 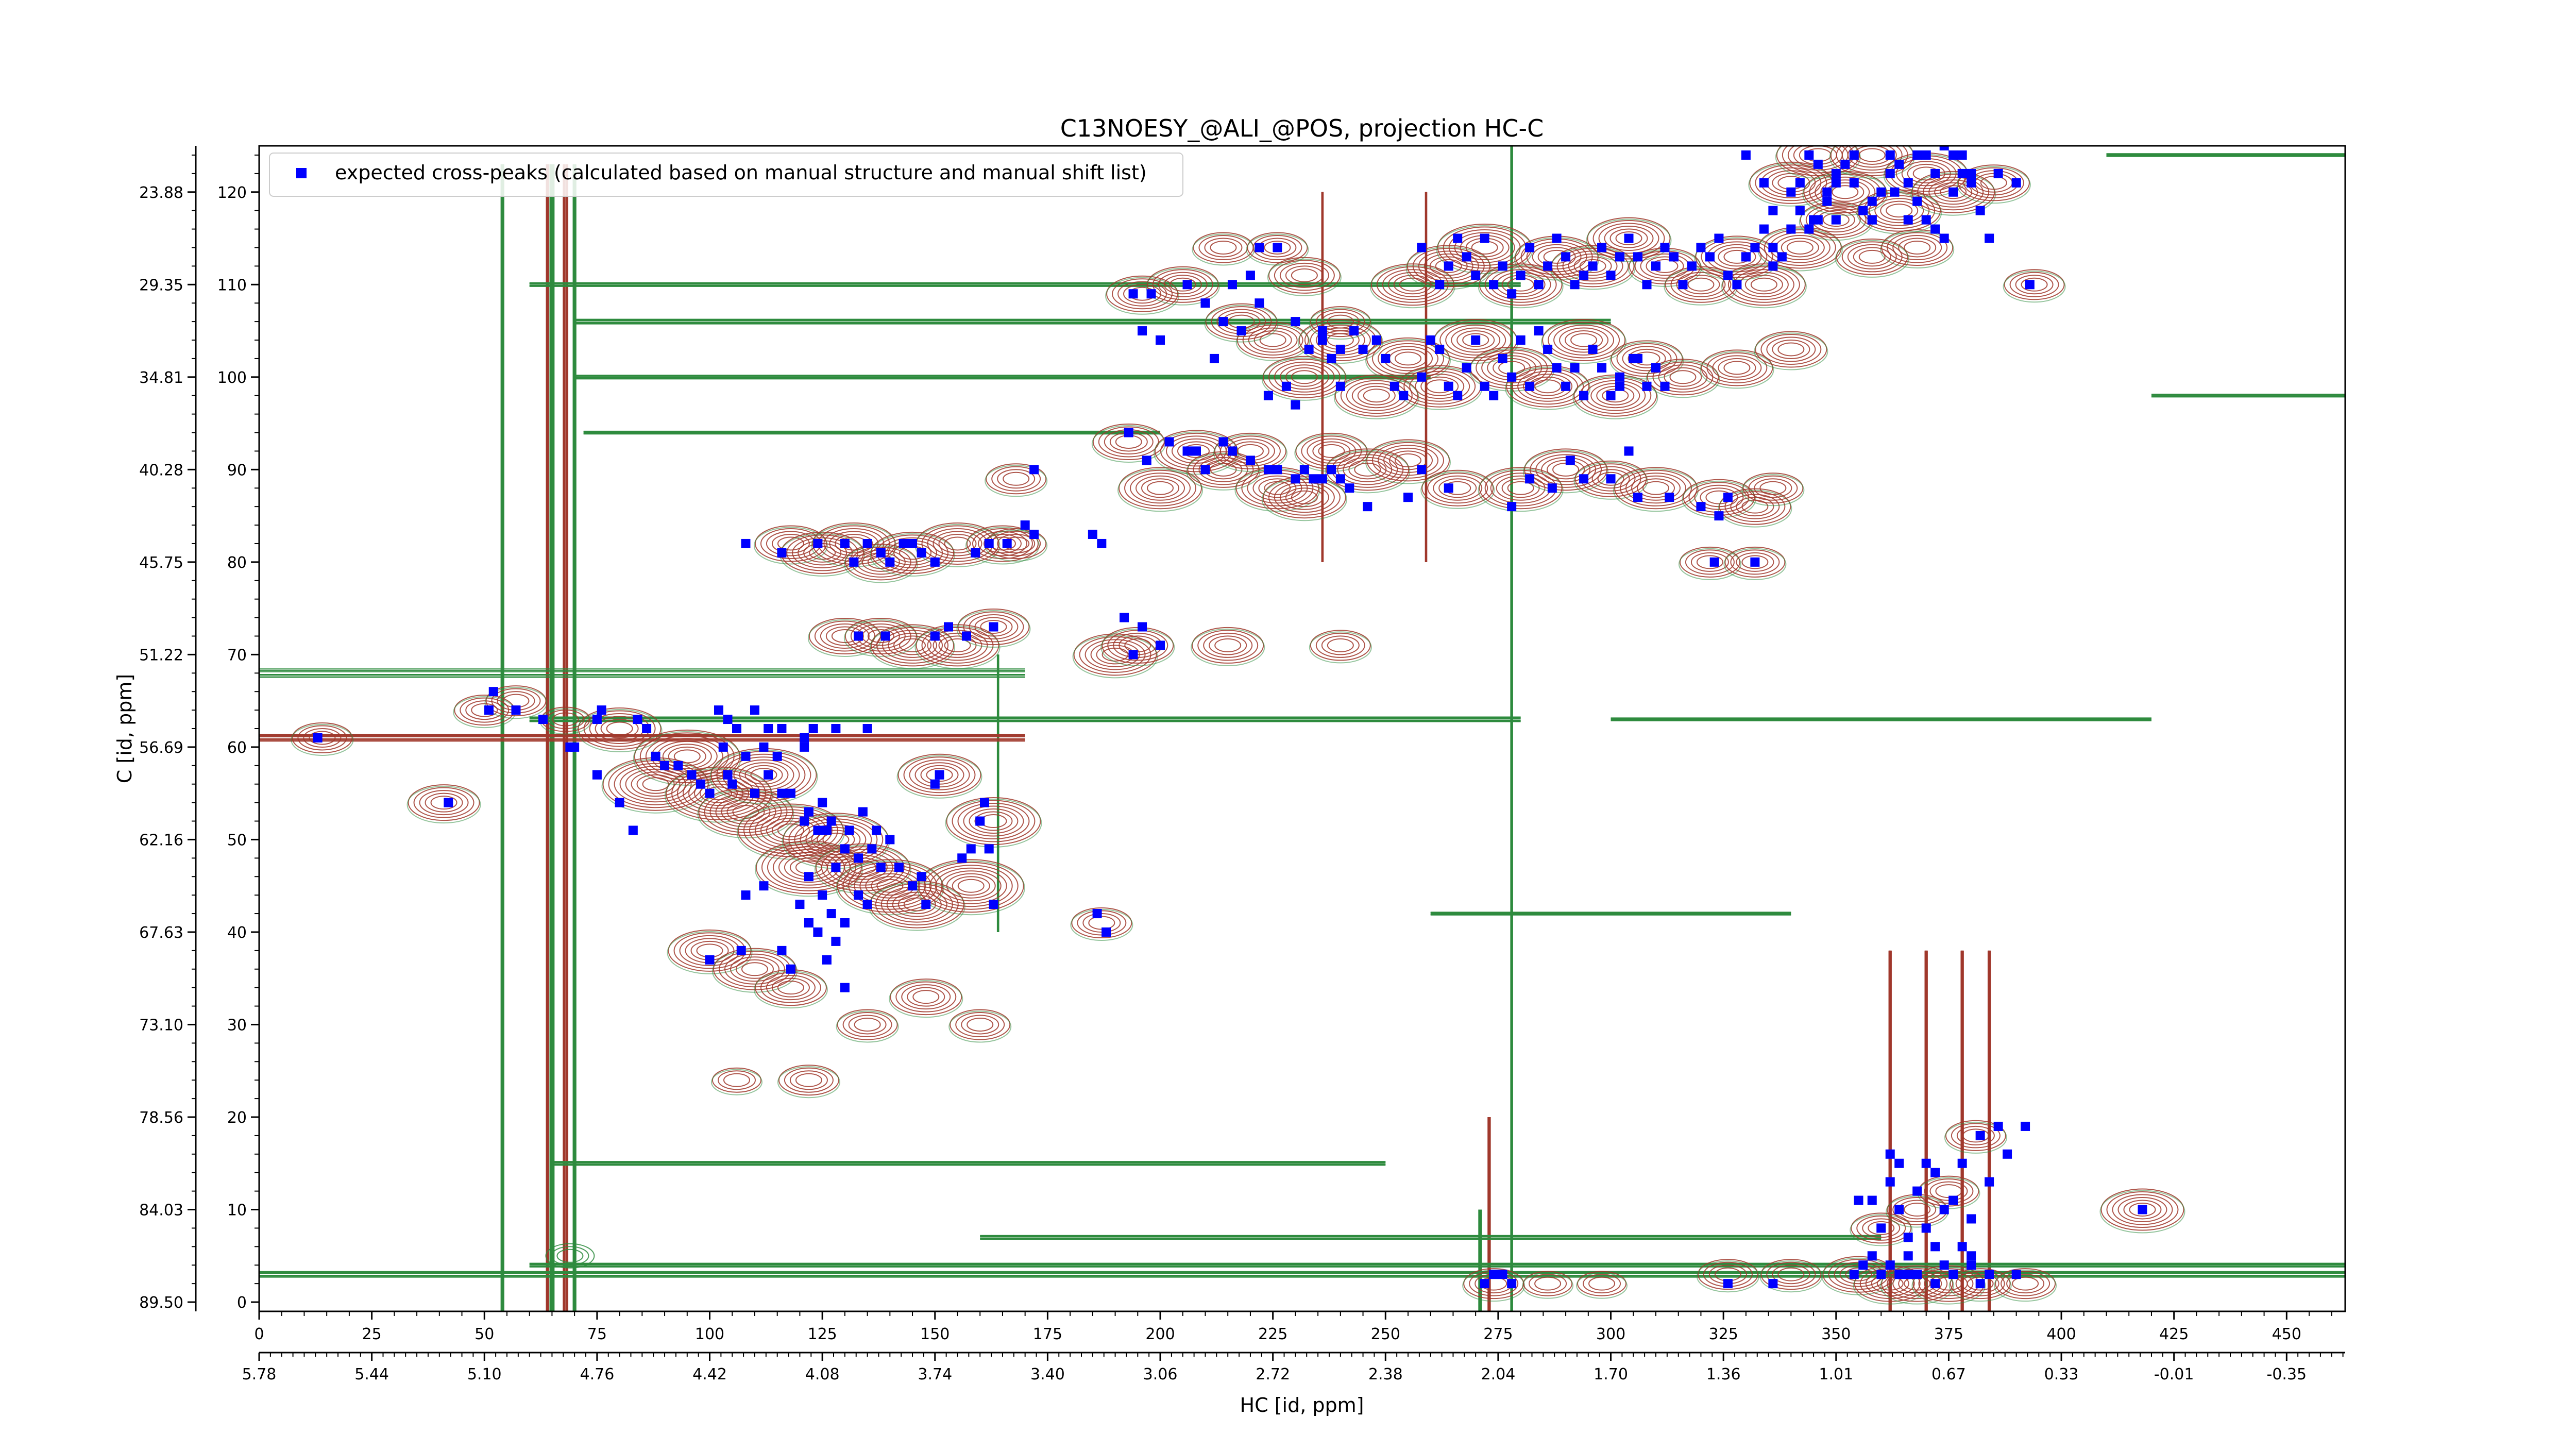 What do you see at coordinates (161, 470) in the screenshot?
I see `ppm-y-tick-label: 40.28` at bounding box center [161, 470].